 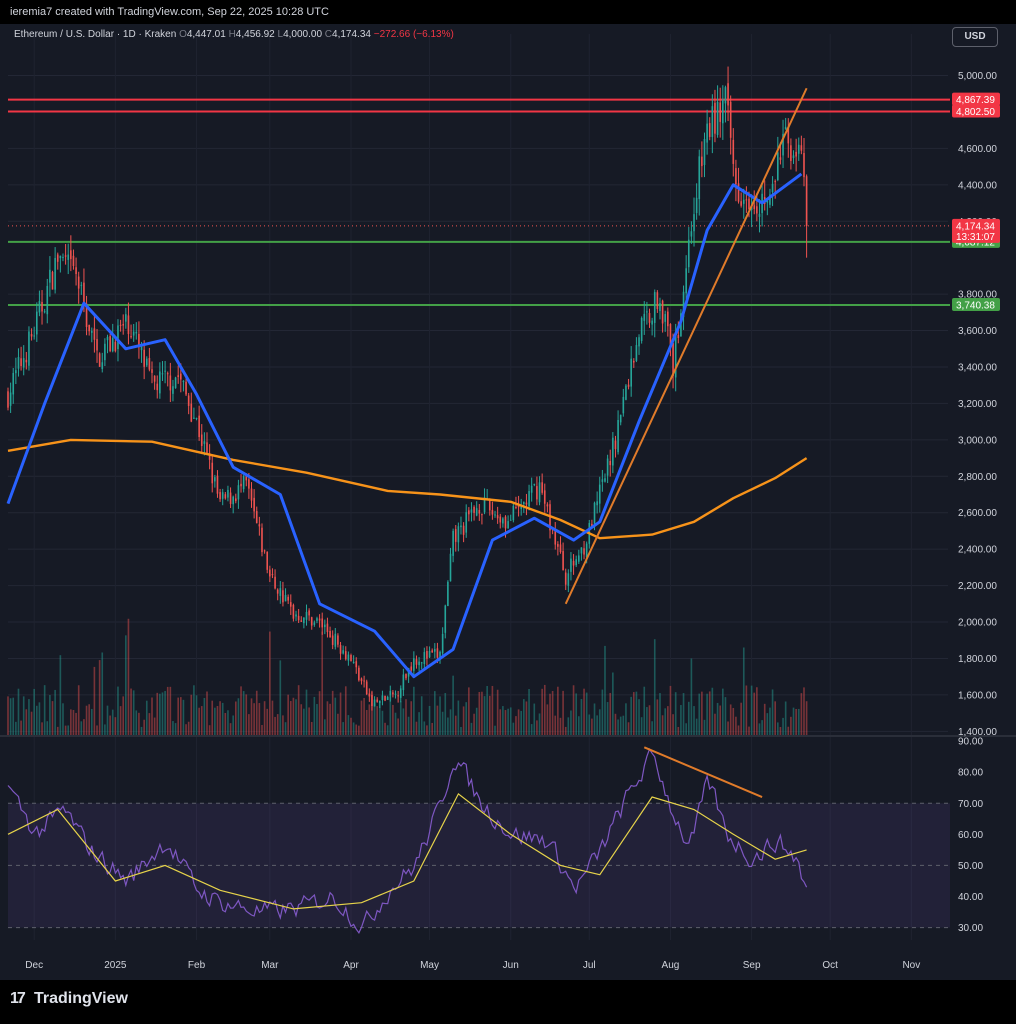 What do you see at coordinates (975, 100) in the screenshot?
I see `level-tag-0: 4,867.39` at bounding box center [975, 100].